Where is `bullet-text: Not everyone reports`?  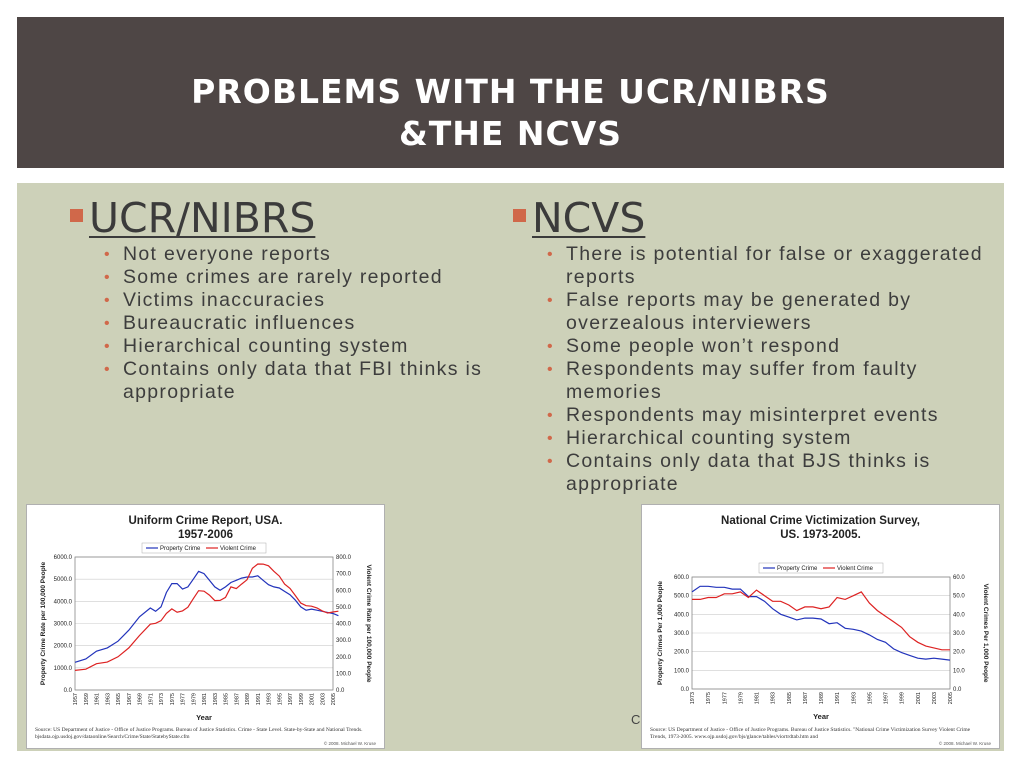 bullet-text: Not everyone reports is located at coordinates (227, 254).